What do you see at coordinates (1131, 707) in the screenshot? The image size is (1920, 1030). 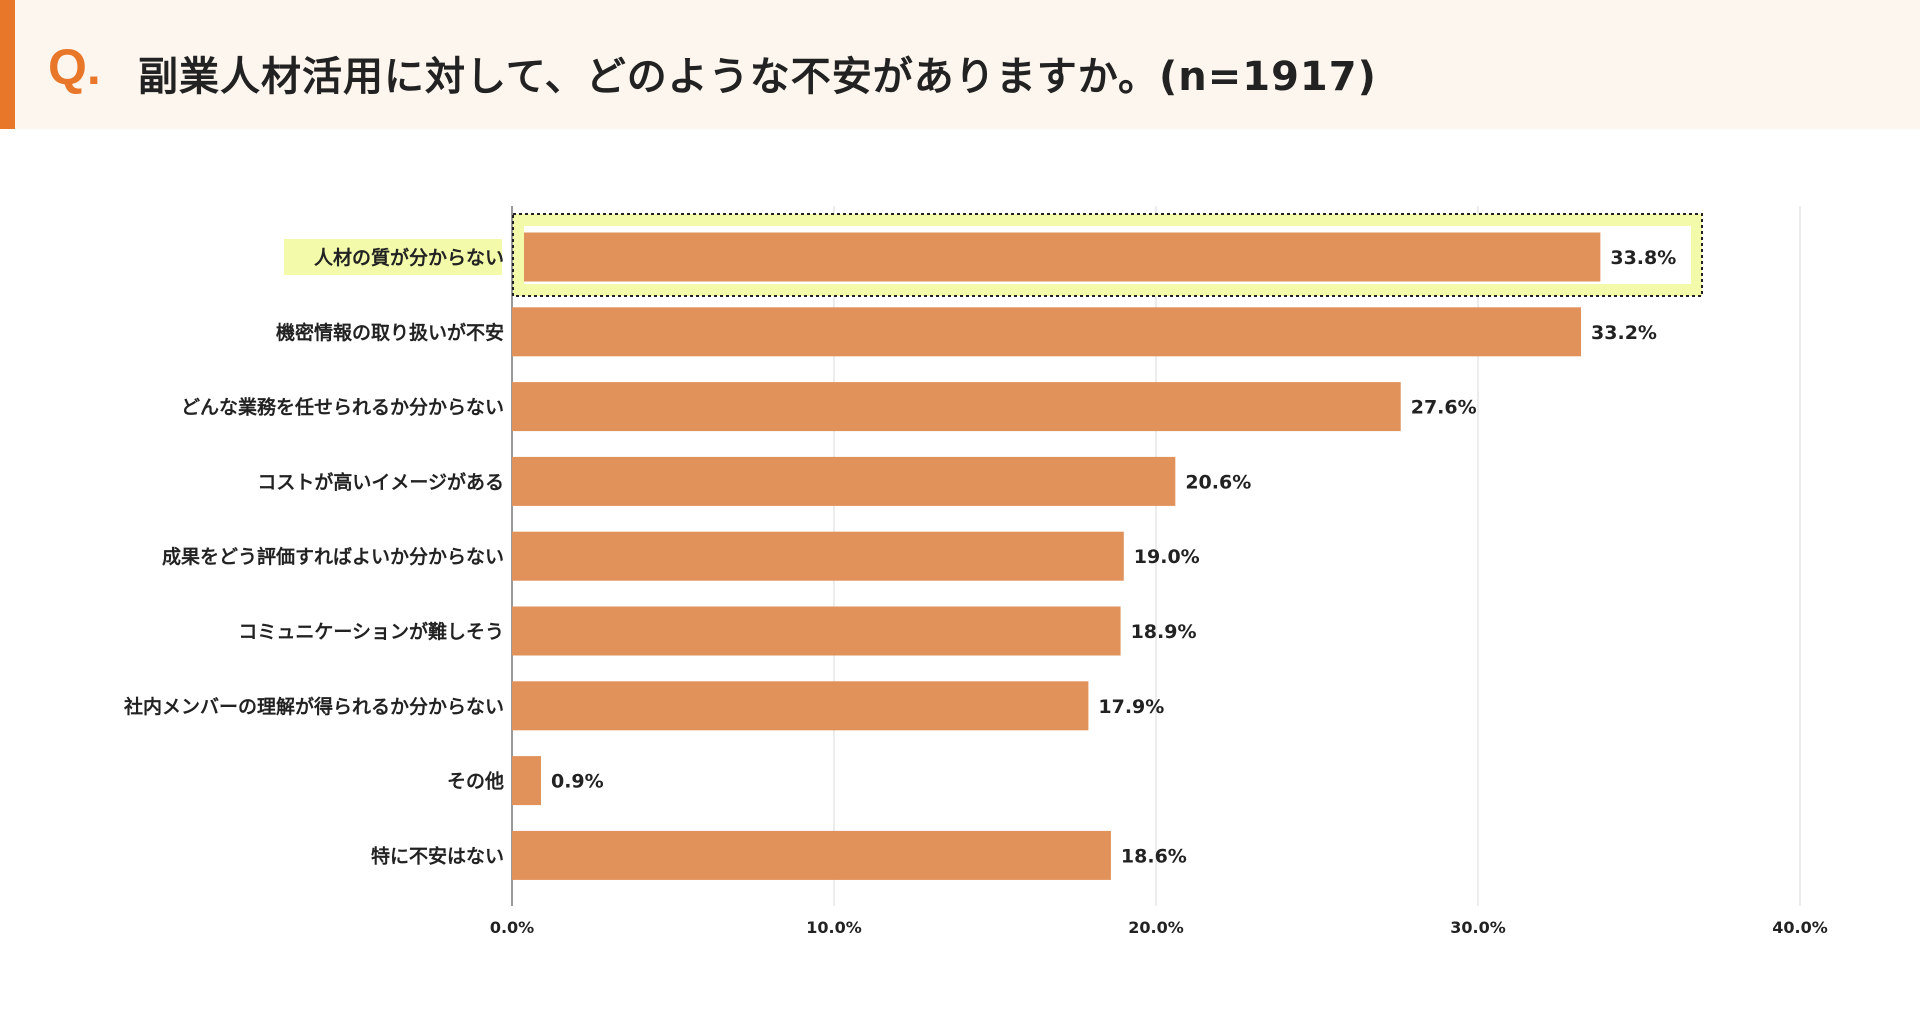 I see `value-label: 17.9%` at bounding box center [1131, 707].